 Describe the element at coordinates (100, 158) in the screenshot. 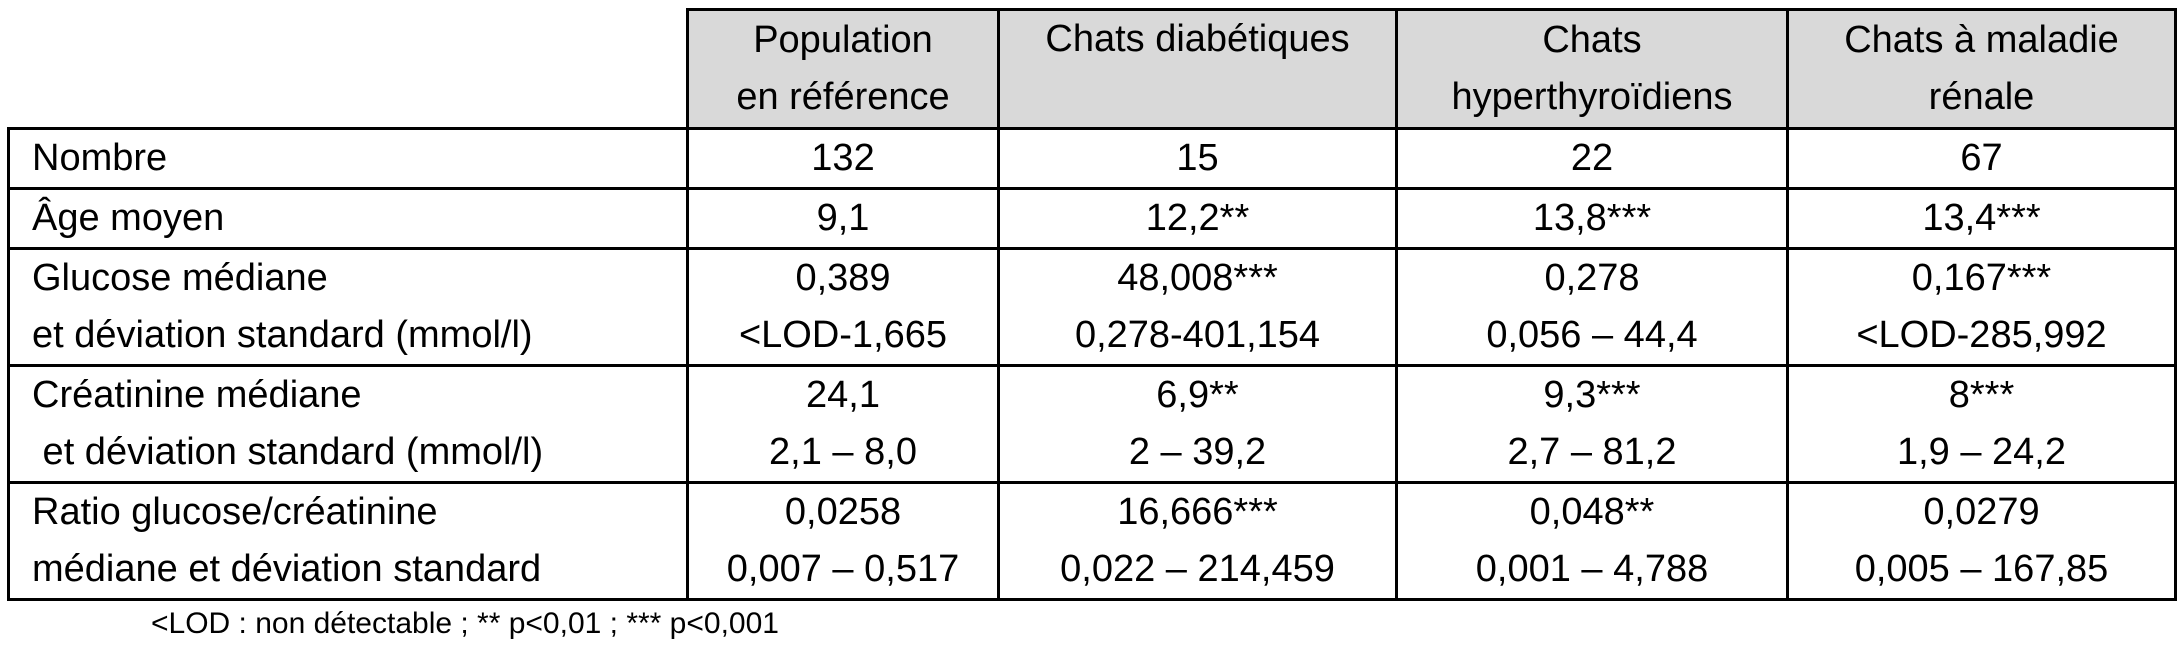

I see `row-label-line: Nombre` at that location.